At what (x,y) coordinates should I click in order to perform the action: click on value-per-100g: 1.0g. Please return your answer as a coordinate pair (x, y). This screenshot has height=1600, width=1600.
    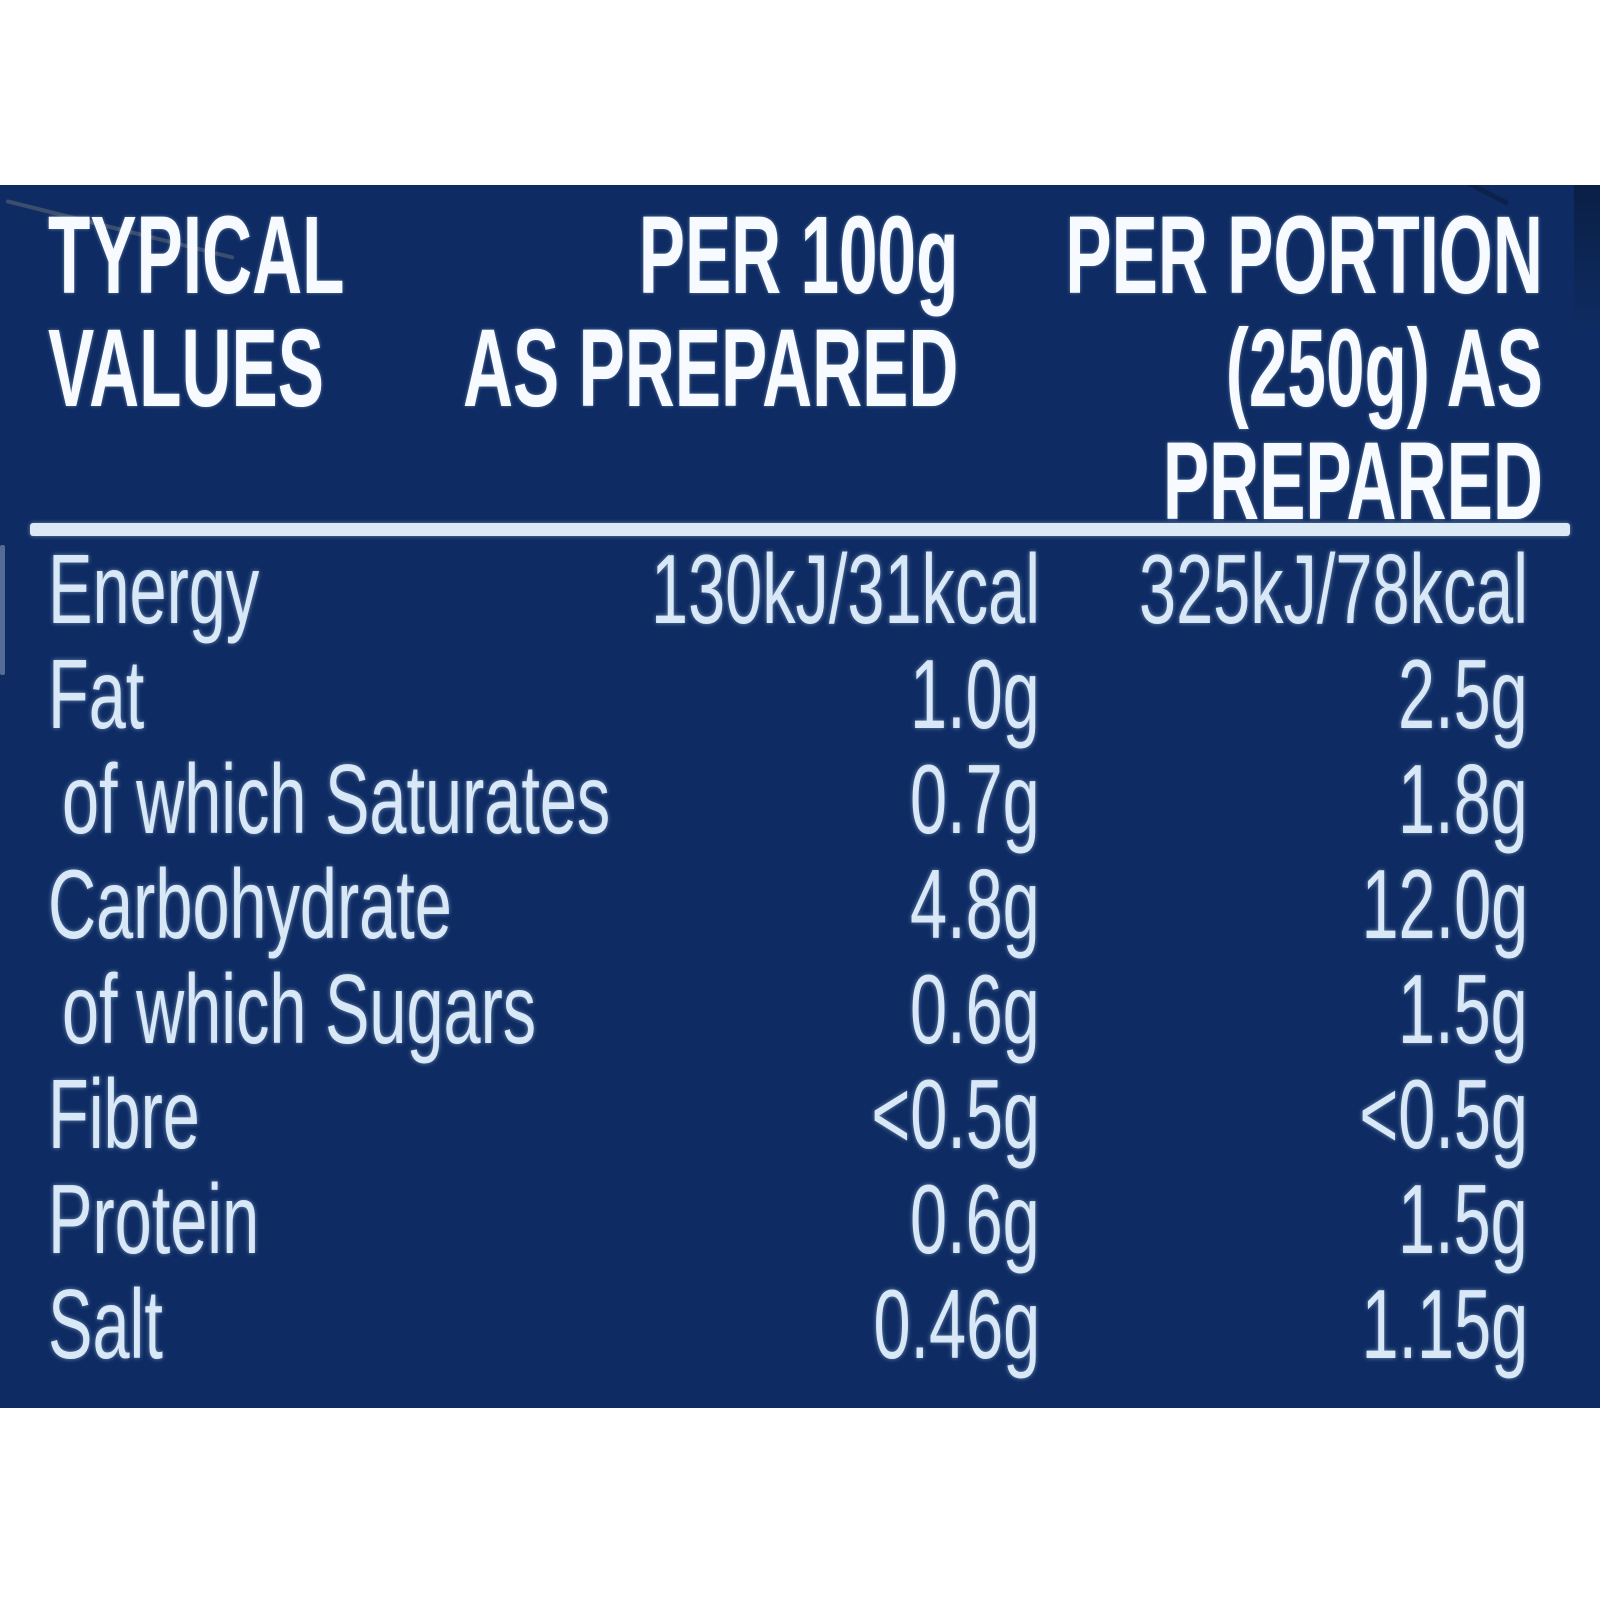
    Looking at the image, I should click on (975, 694).